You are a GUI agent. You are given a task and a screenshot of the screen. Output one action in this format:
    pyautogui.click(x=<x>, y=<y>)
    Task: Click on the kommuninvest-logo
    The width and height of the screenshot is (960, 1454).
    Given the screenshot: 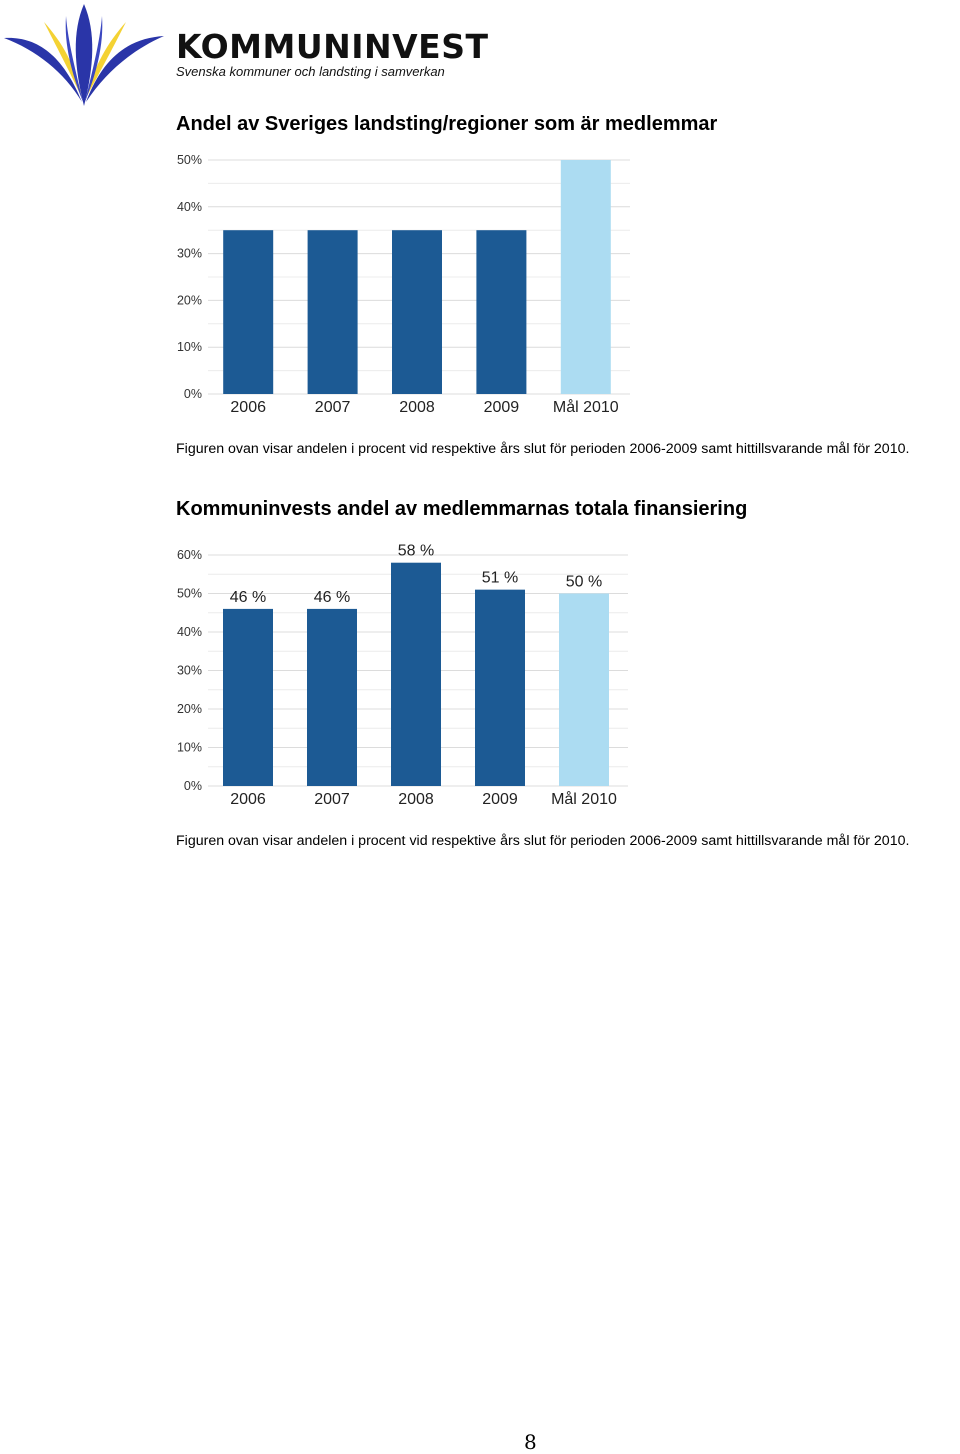 What is the action you would take?
    pyautogui.click(x=84, y=55)
    